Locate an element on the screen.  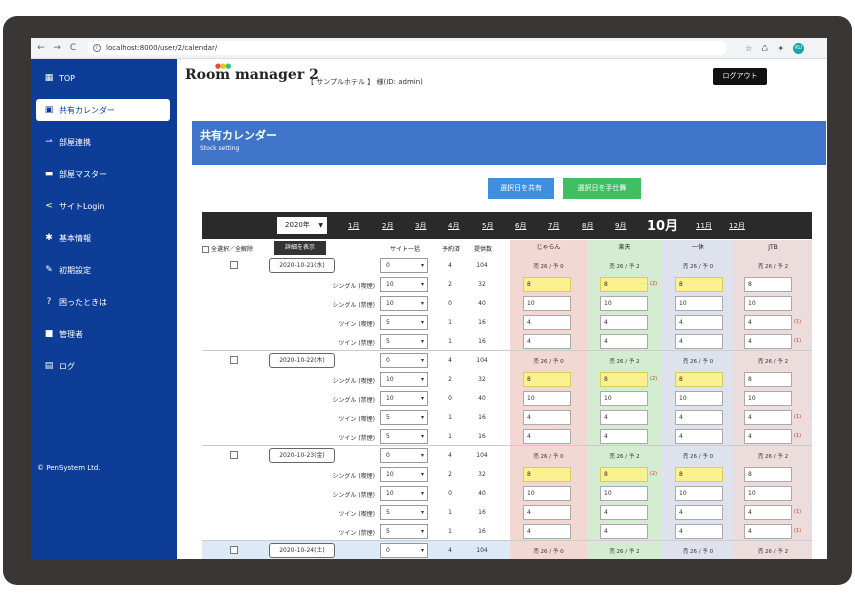
forward-arrow-icon: → is located at coordinates (57, 48).